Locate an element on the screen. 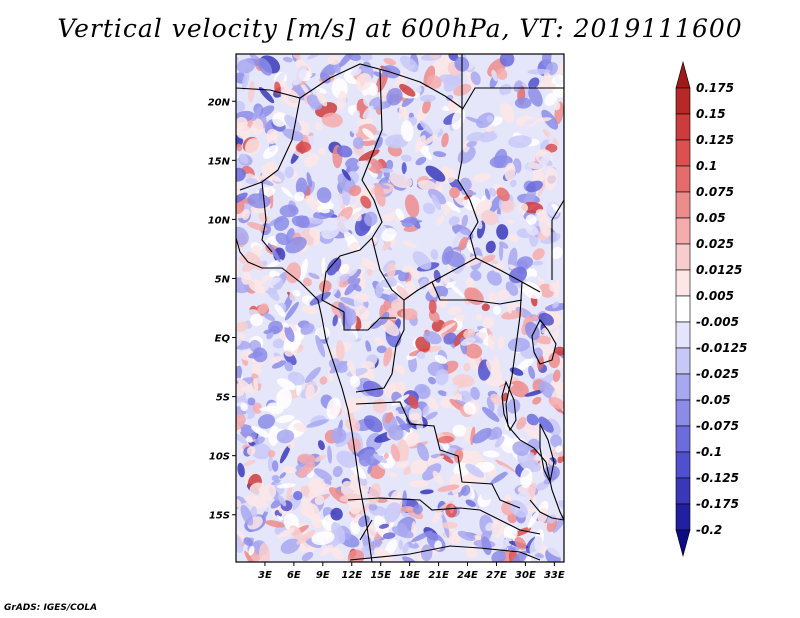 The width and height of the screenshot is (800, 618). lon-tick-label: 9E is located at coordinates (323, 575).